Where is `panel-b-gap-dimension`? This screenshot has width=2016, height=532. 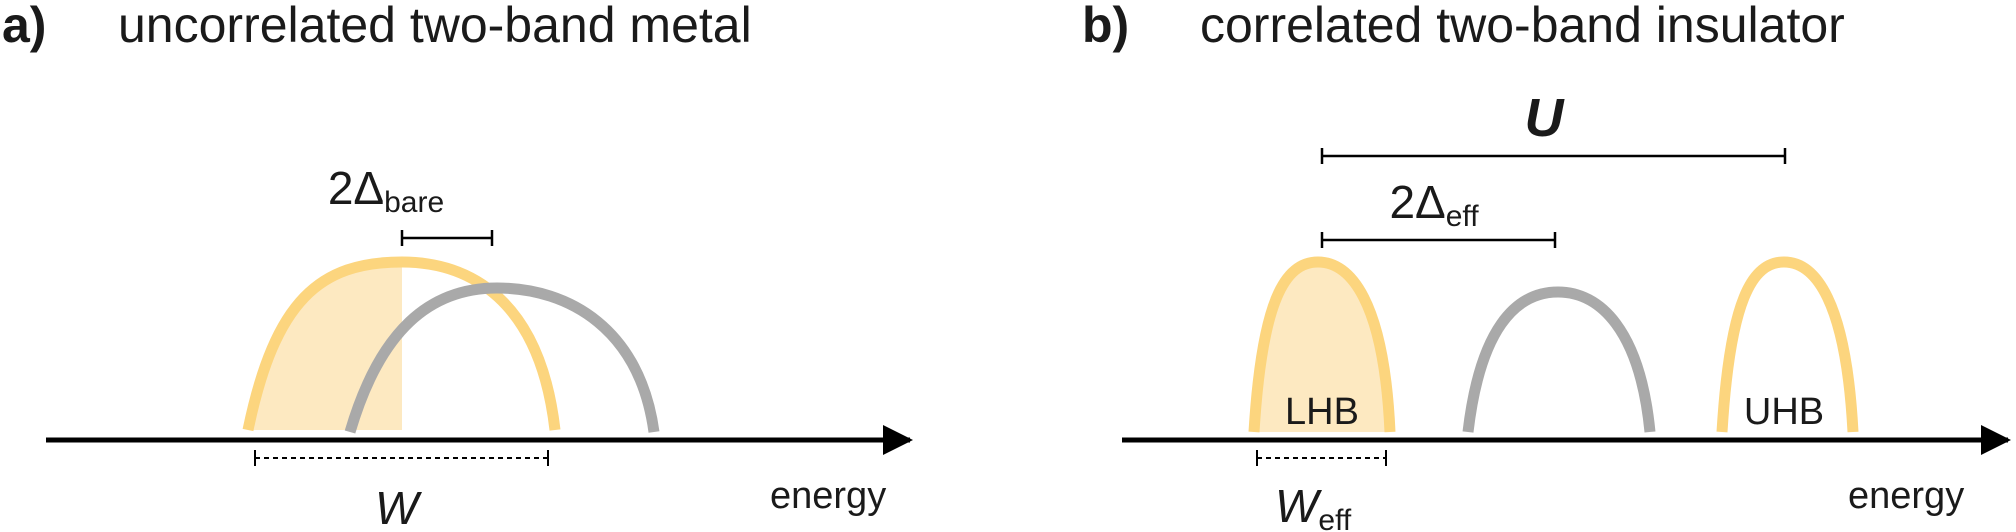 panel-b-gap-dimension is located at coordinates (1438, 240).